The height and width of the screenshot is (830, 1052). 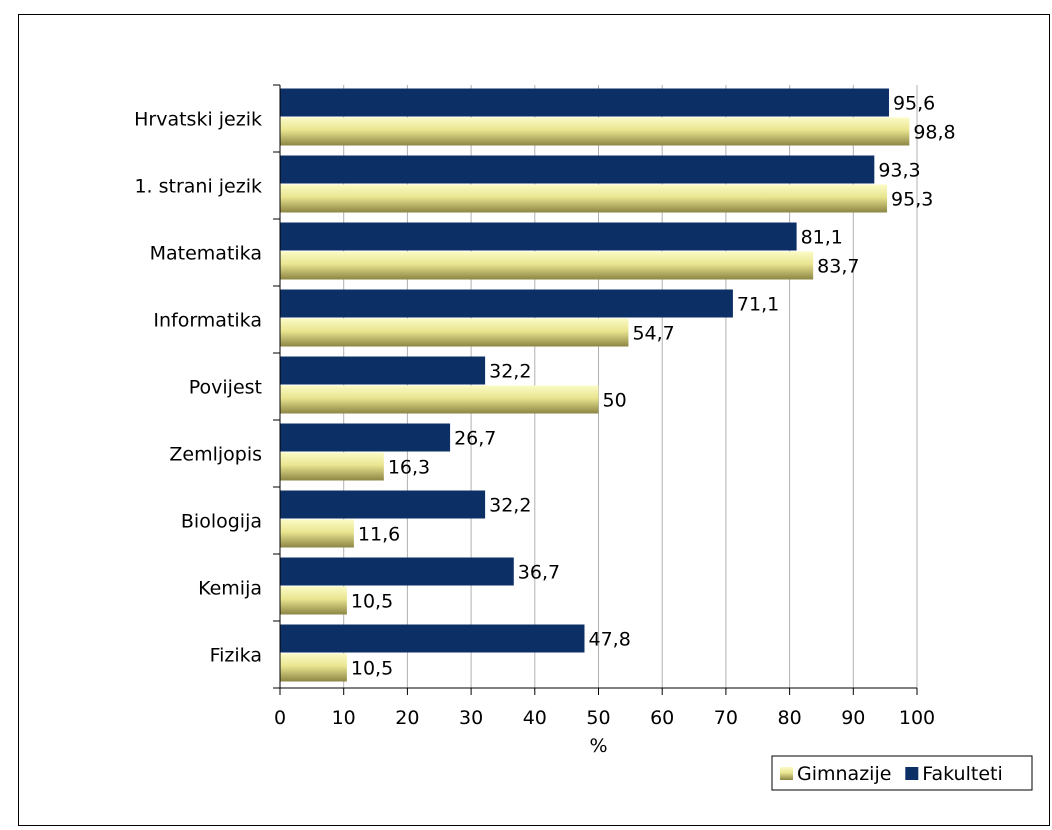 What do you see at coordinates (917, 718) in the screenshot?
I see `x-tick-label-100: 100` at bounding box center [917, 718].